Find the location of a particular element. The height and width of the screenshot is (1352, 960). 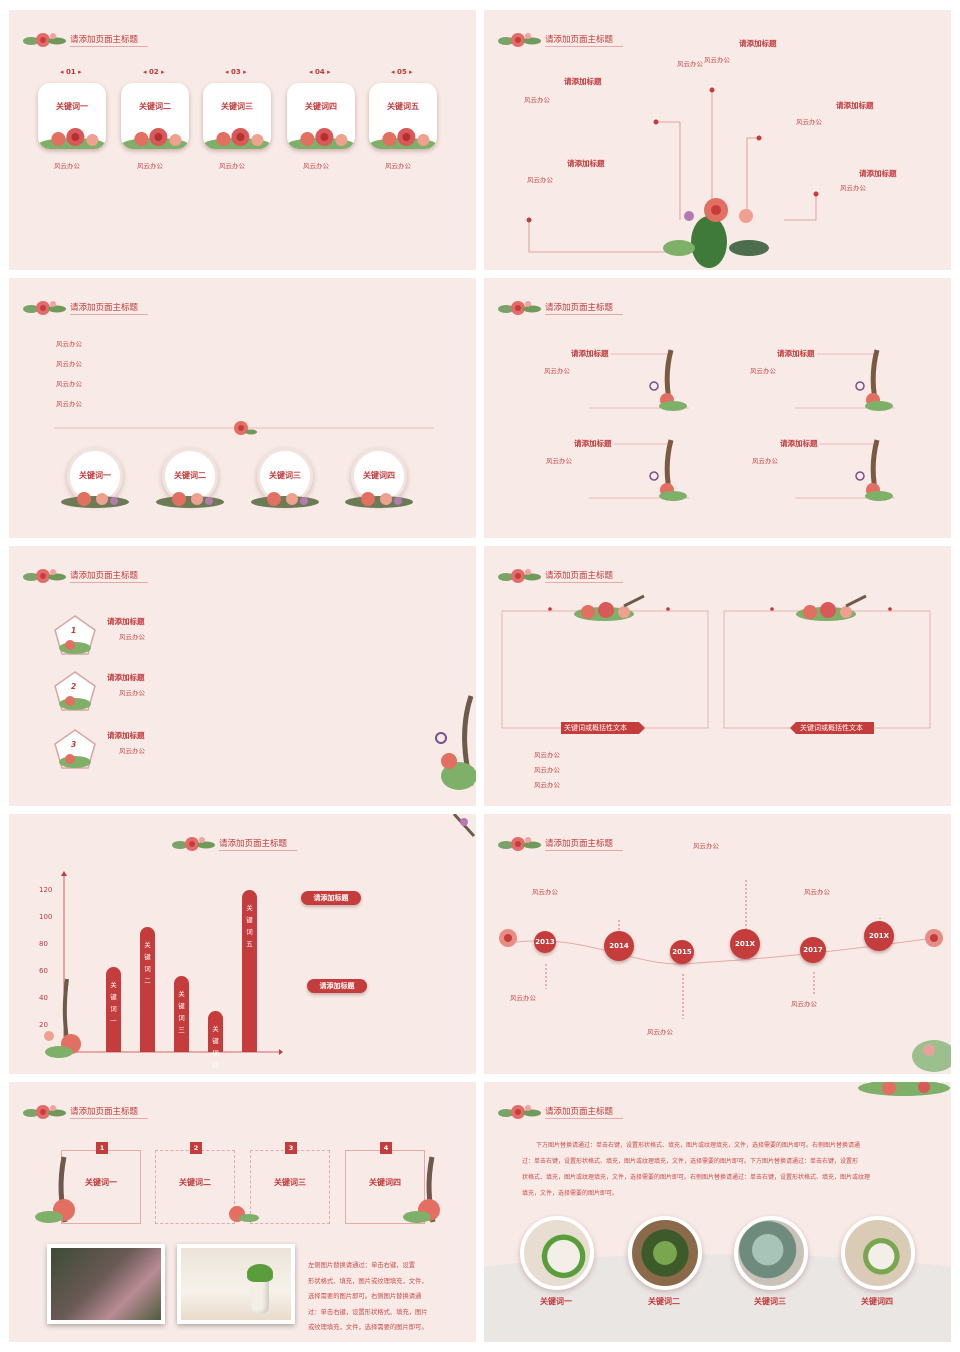

timeline-year: 2013 is located at coordinates (545, 942).